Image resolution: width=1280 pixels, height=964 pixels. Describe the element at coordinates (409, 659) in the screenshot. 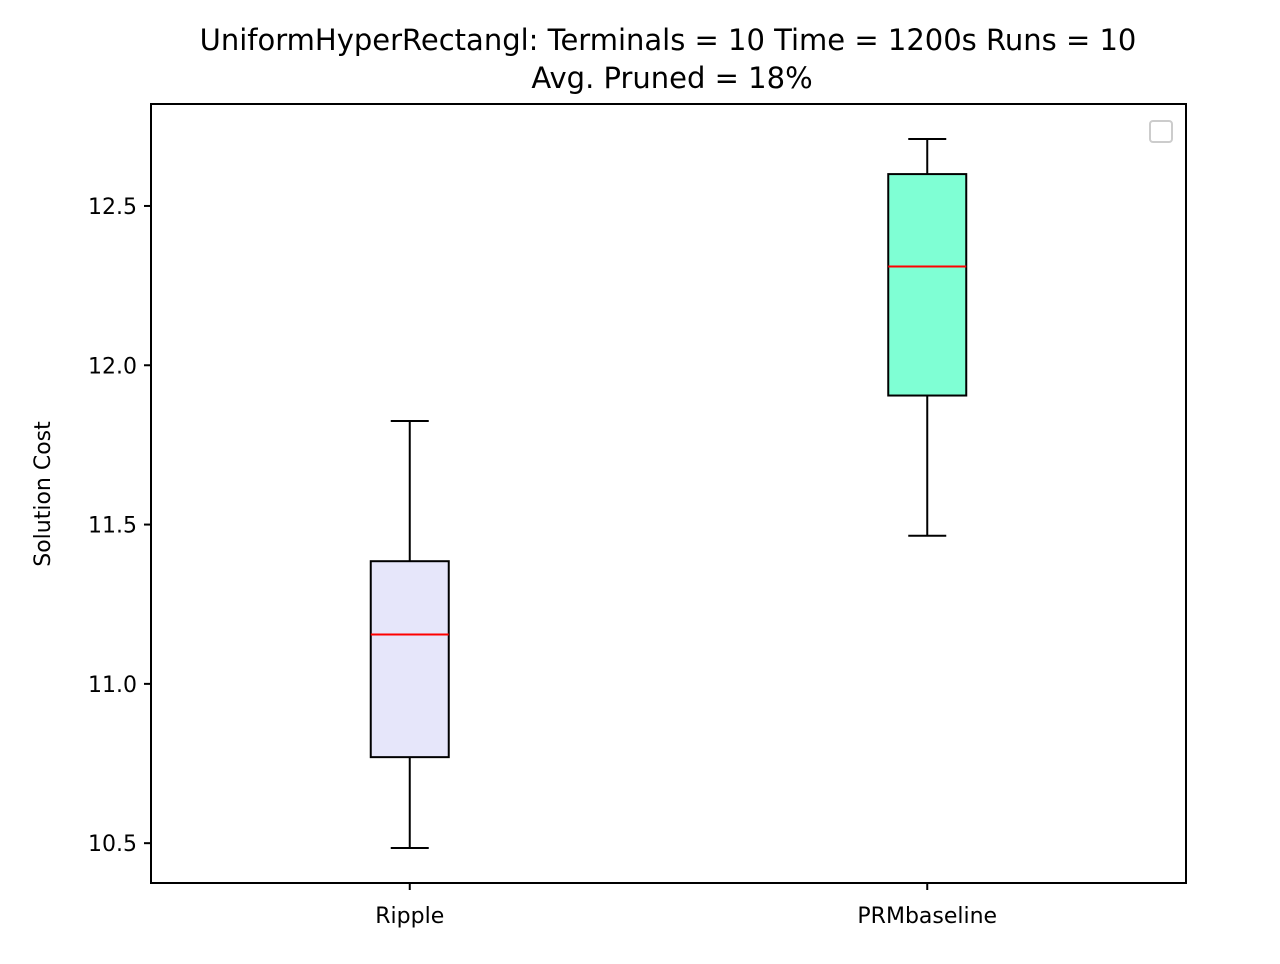

I see `box-ripple` at that location.